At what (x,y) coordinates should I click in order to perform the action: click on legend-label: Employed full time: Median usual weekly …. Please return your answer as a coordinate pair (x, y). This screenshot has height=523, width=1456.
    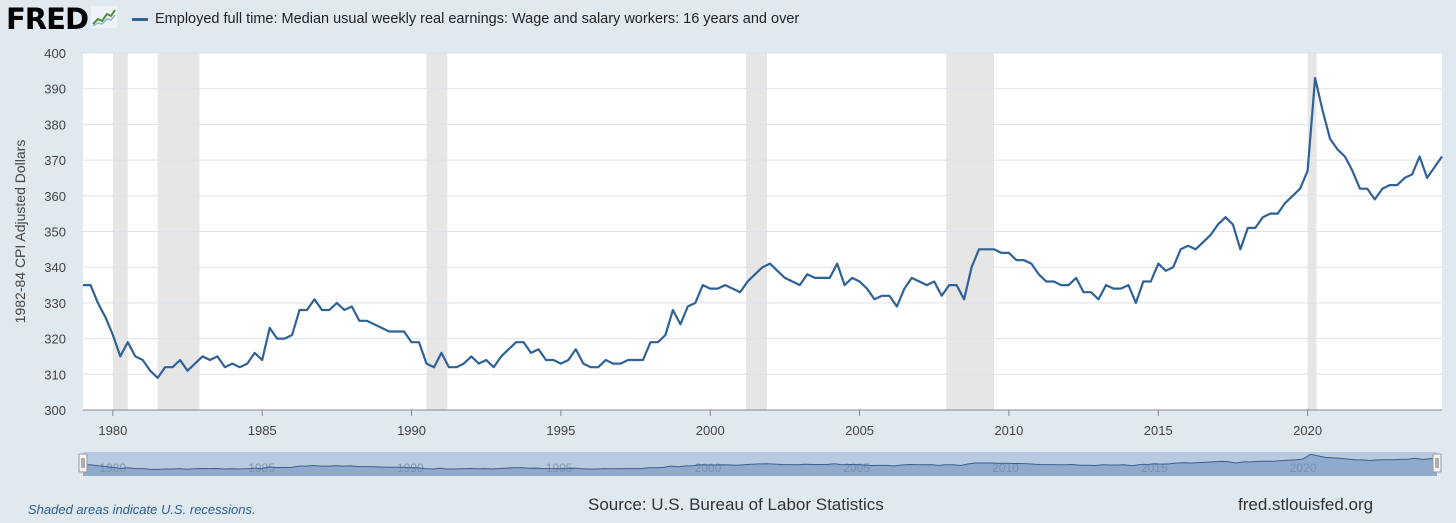
    Looking at the image, I should click on (477, 19).